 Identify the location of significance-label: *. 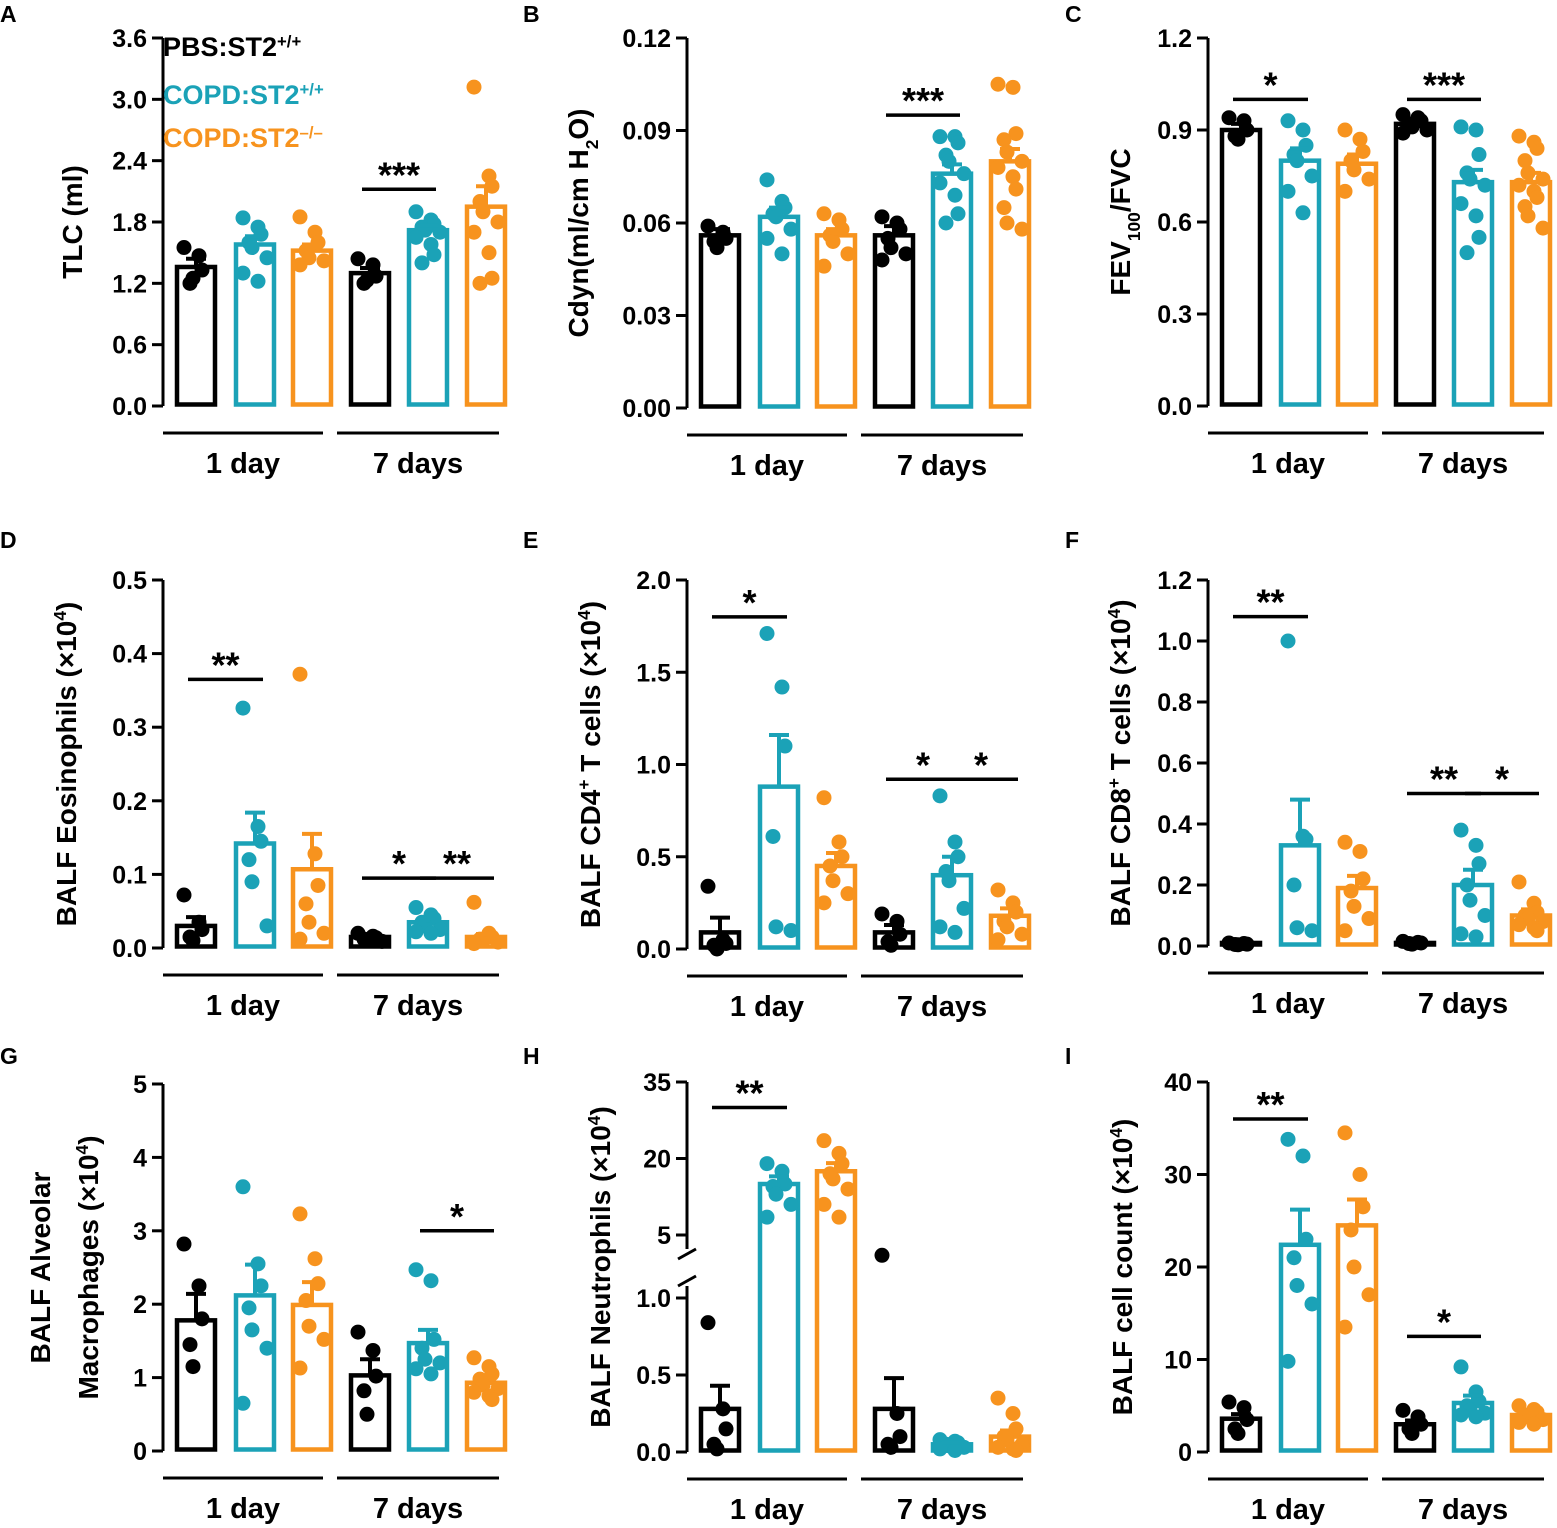
(981, 764).